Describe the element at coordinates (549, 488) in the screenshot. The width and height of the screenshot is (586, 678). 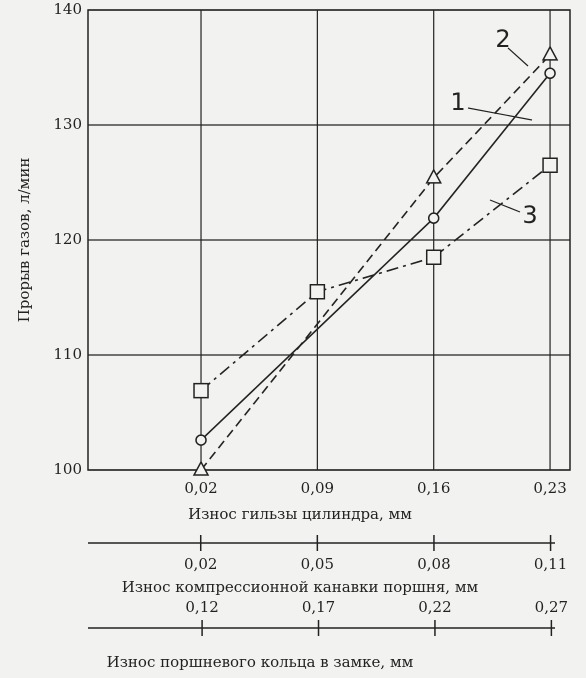
I see `x-tick-label: 0,23` at that location.